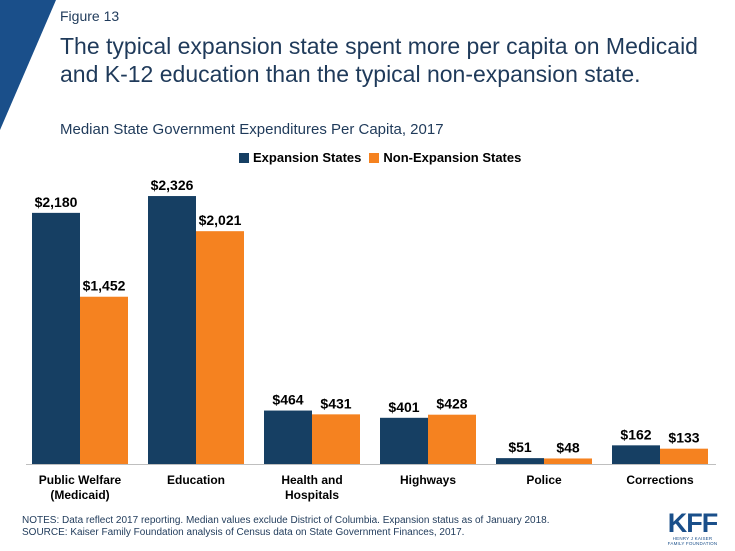  Describe the element at coordinates (660, 480) in the screenshot. I see `category-label-5: Corrections` at that location.